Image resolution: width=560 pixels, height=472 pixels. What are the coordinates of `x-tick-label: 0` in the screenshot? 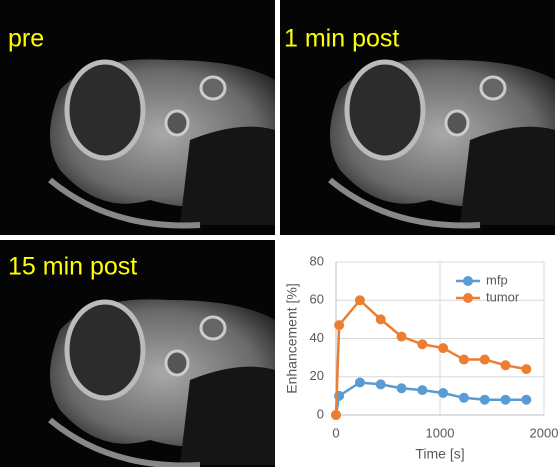 It's located at (335, 432).